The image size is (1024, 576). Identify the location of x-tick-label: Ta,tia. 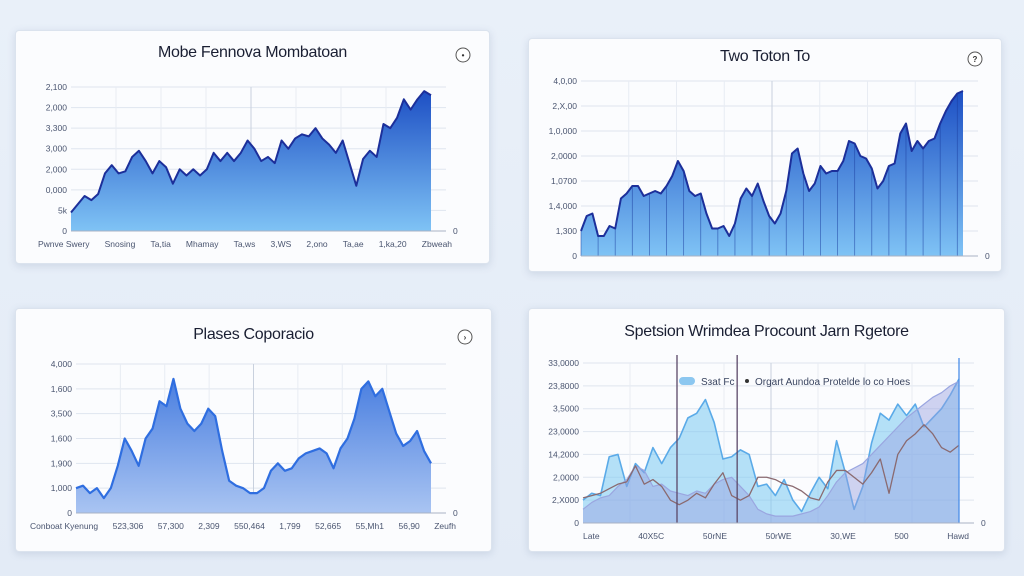
(161, 244).